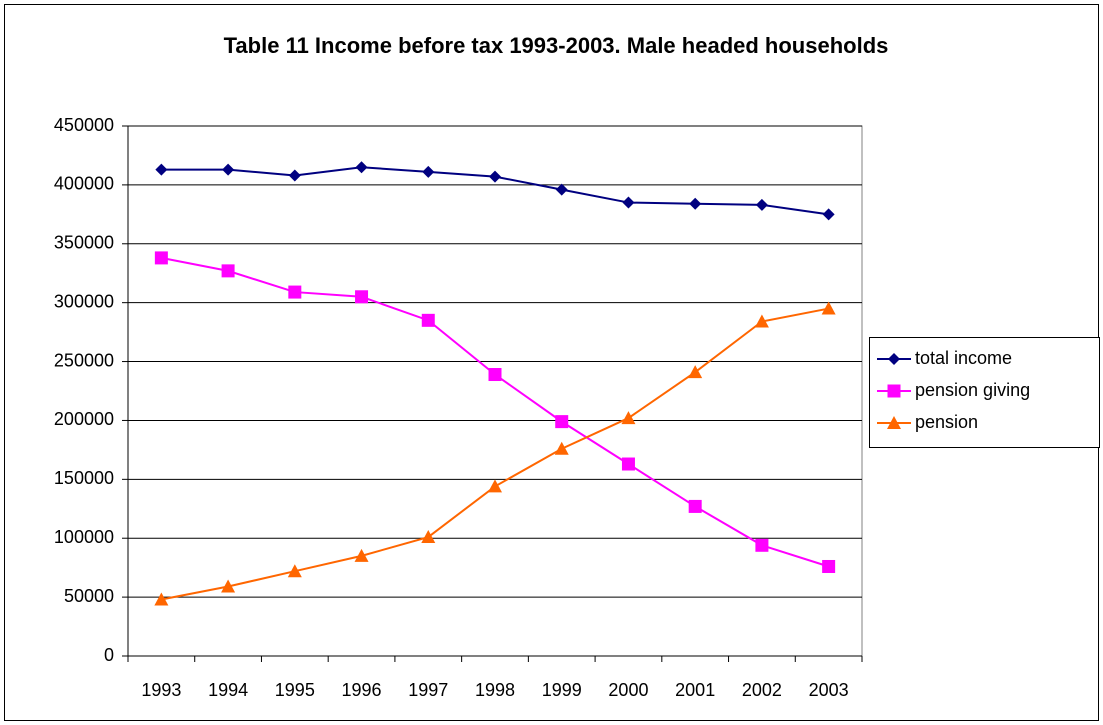 The image size is (1103, 725). I want to click on x-tick-label: 1999, so click(562, 690).